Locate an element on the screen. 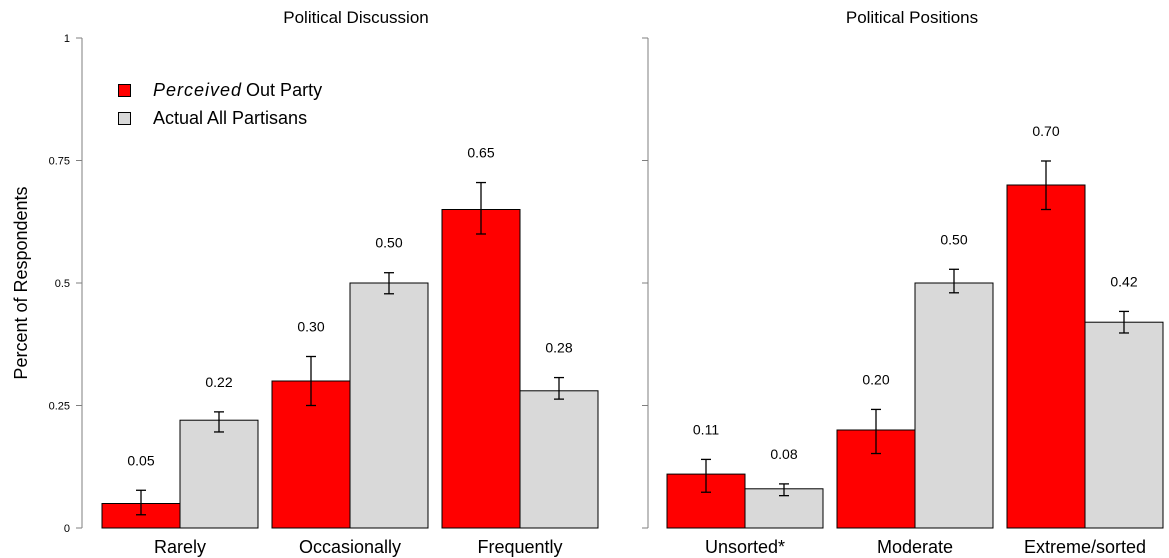  data-label: 0.65 is located at coordinates (480, 153).